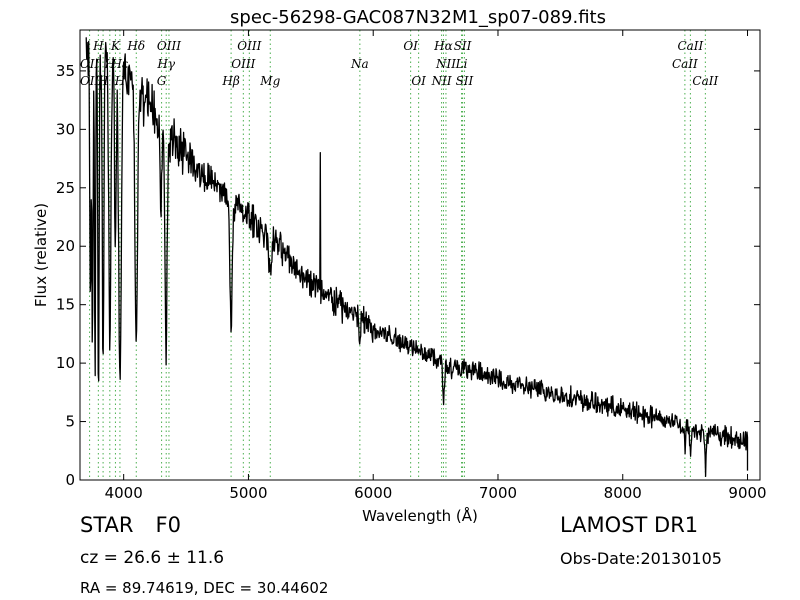 This screenshot has height=600, width=800. What do you see at coordinates (629, 525) in the screenshot?
I see `survey-name: LAMOST DR1` at bounding box center [629, 525].